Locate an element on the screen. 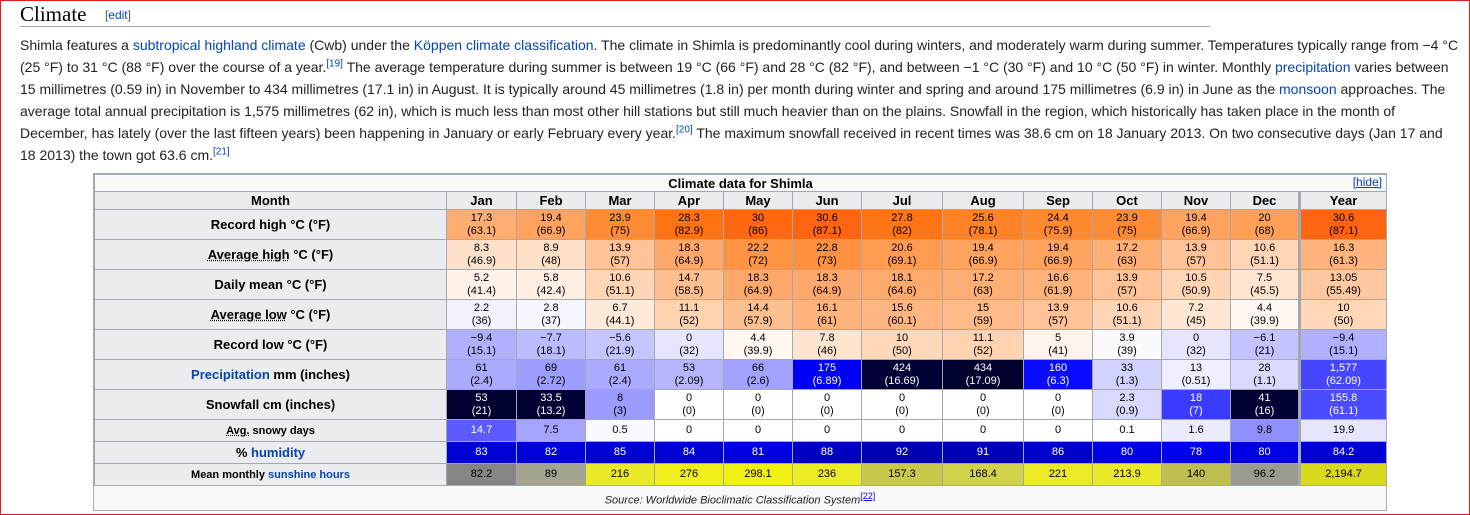  cell-snowy-days-may: 0 is located at coordinates (758, 430).